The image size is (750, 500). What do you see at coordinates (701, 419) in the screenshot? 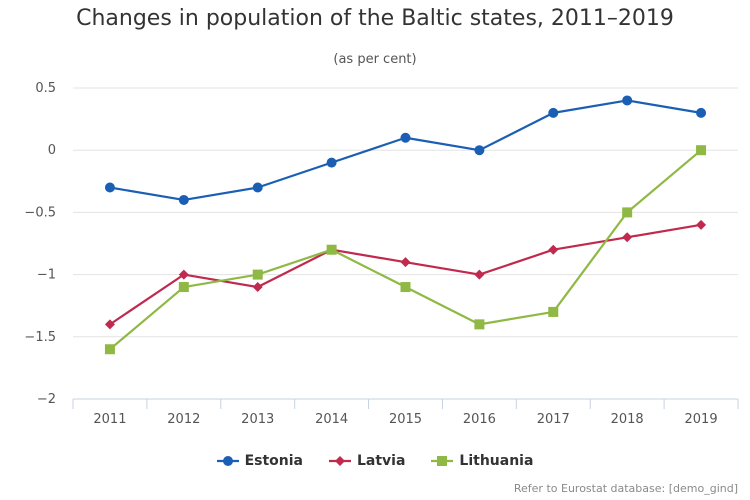
I see `x-tick-label: 2019` at bounding box center [701, 419].